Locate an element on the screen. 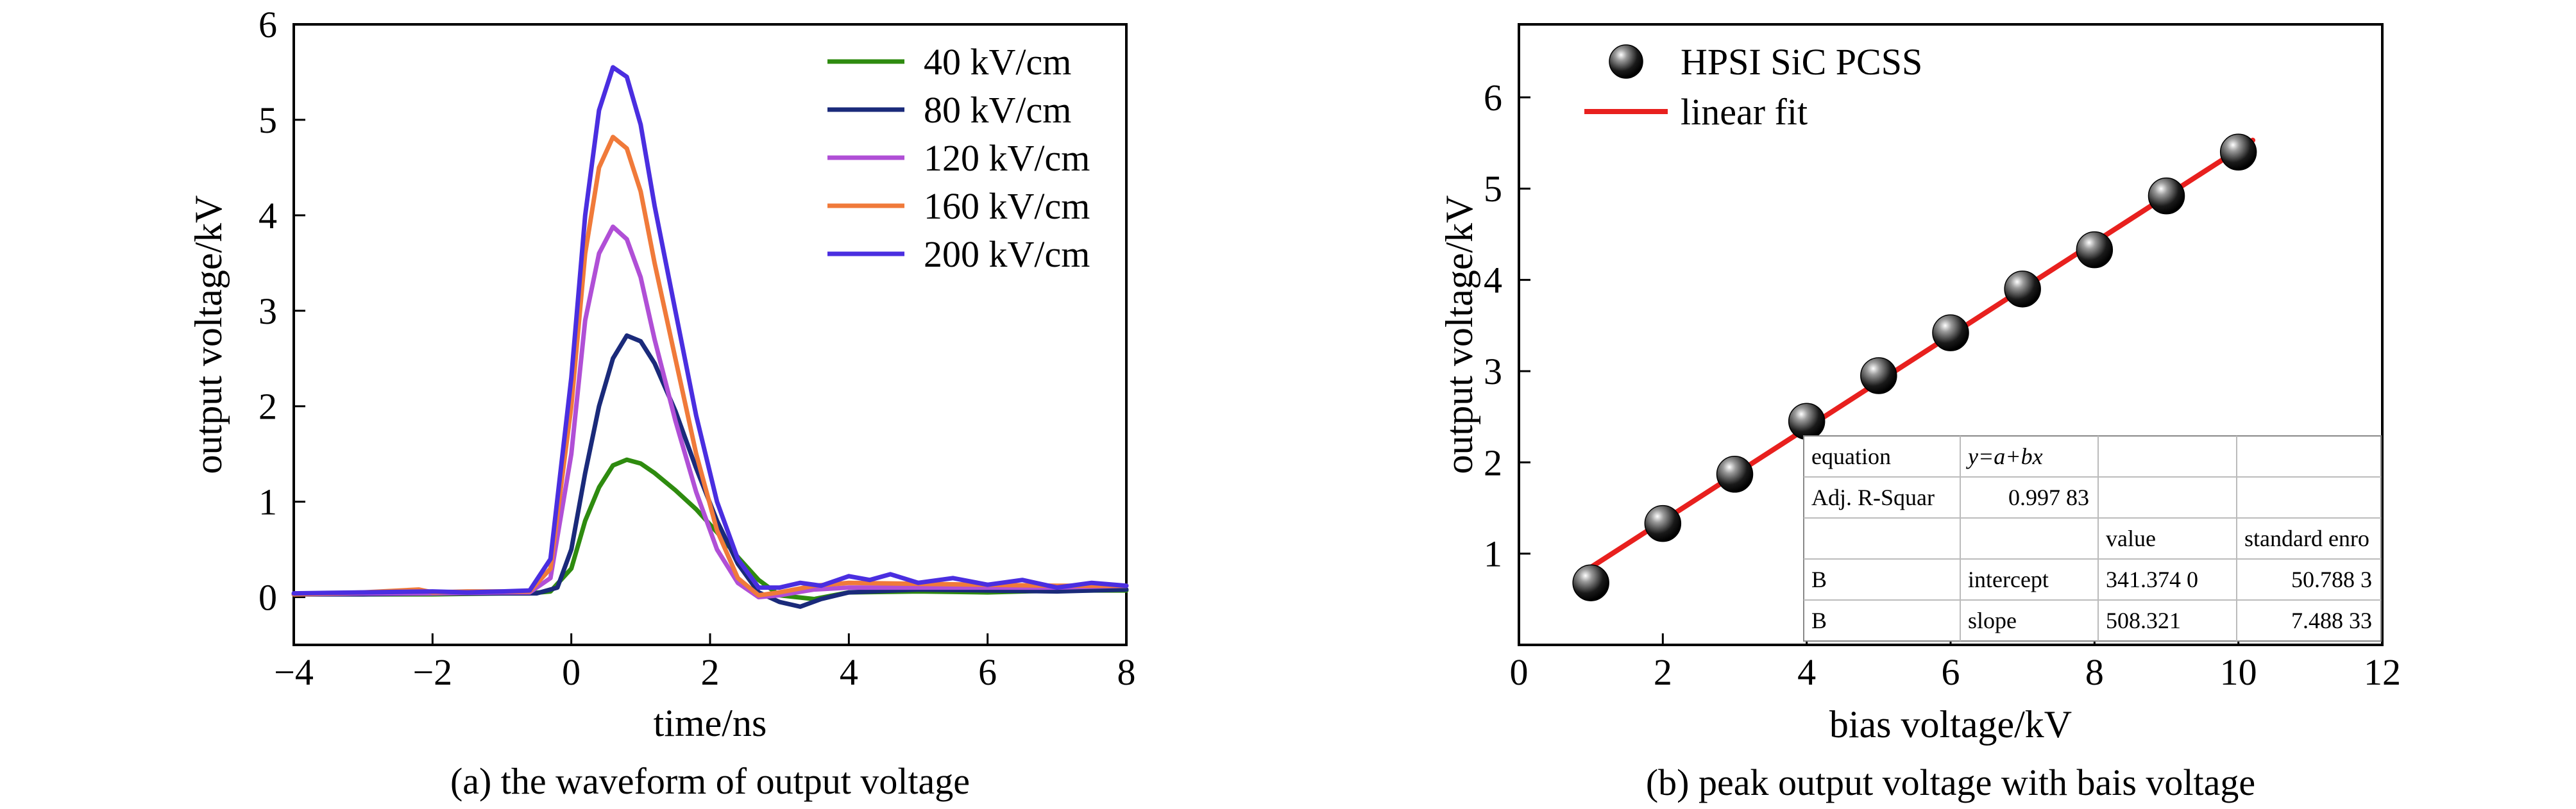 The height and width of the screenshot is (809, 2576). chart-a-x-tick-label: 6 is located at coordinates (987, 672).